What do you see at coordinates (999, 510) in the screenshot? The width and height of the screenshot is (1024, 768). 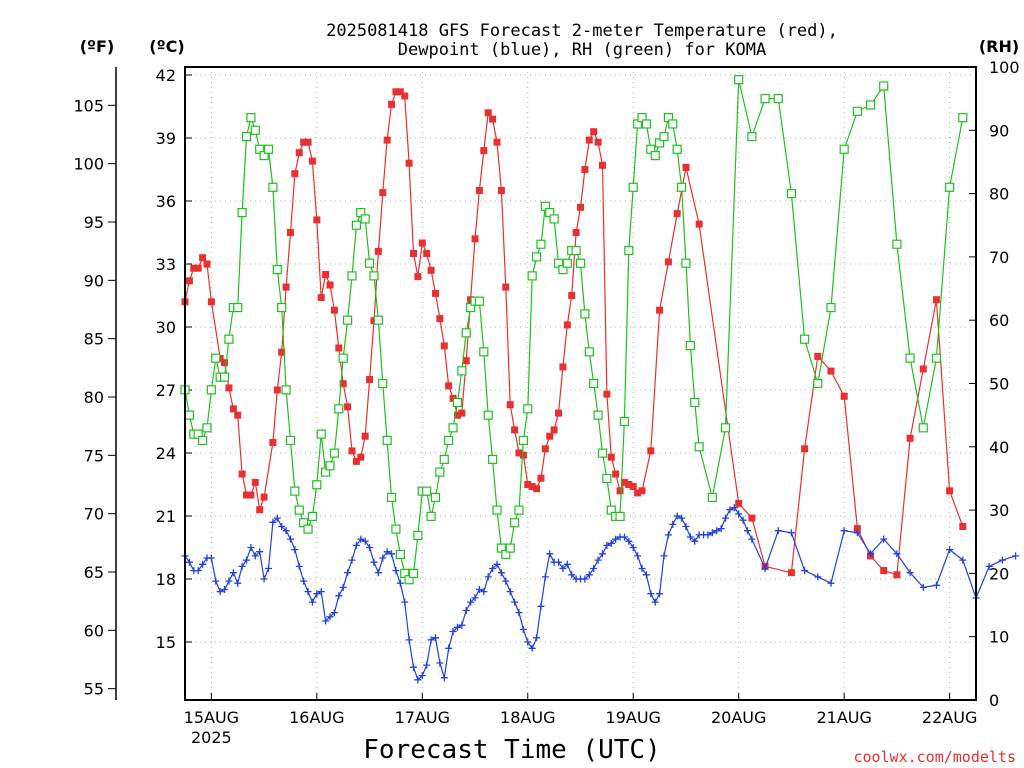 I see `rh-tick-label: 30` at bounding box center [999, 510].